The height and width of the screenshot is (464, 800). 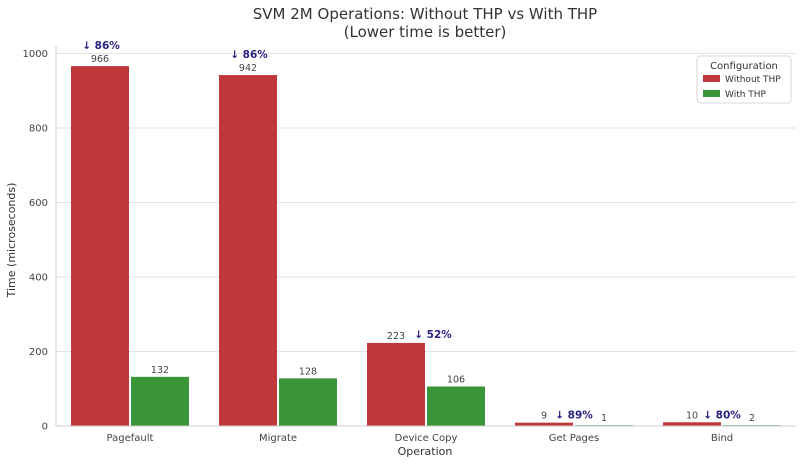 I want to click on bar-pagefault-without-thp, so click(x=100, y=246).